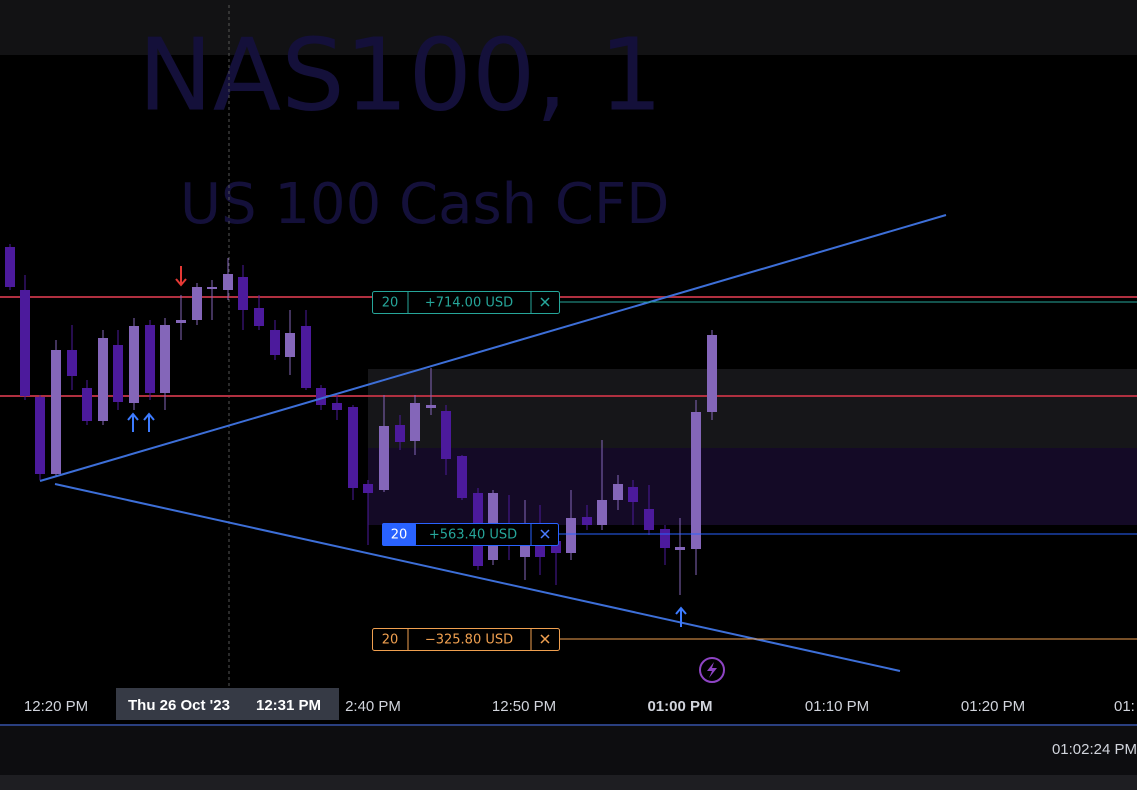  I want to click on time-label: 01:10 PM, so click(837, 706).